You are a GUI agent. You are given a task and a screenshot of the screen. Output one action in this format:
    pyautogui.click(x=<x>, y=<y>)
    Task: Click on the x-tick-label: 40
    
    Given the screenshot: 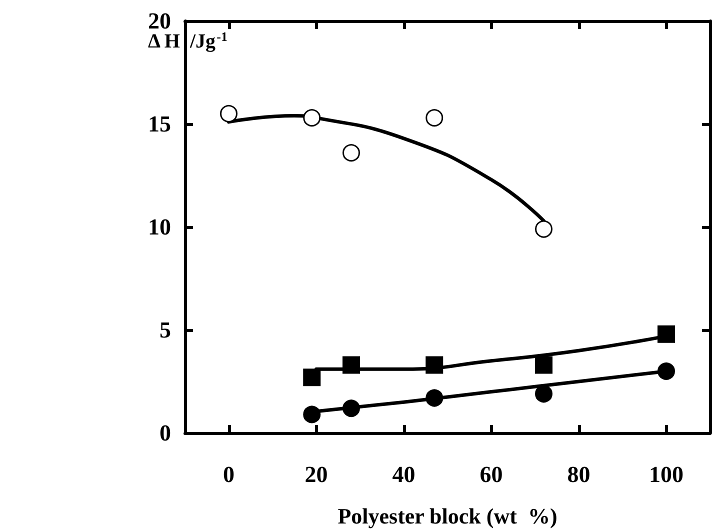 What is the action you would take?
    pyautogui.click(x=404, y=474)
    